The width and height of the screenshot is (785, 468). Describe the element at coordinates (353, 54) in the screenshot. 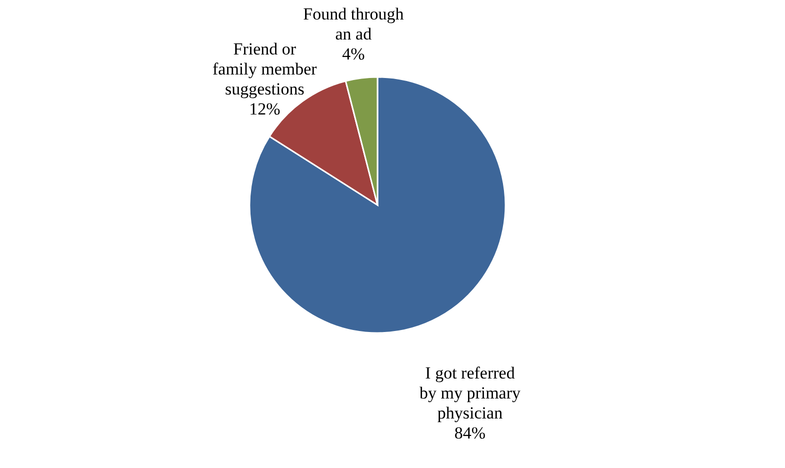

I see `data-label: 4%` at that location.